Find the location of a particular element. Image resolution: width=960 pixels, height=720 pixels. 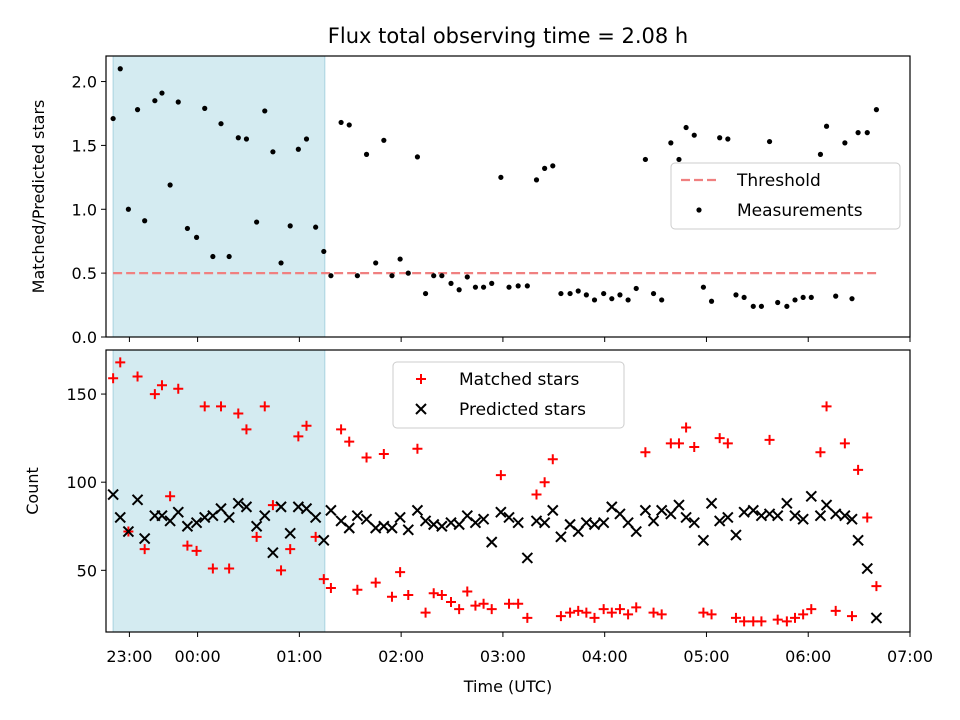

legend-box is located at coordinates (785, 196).